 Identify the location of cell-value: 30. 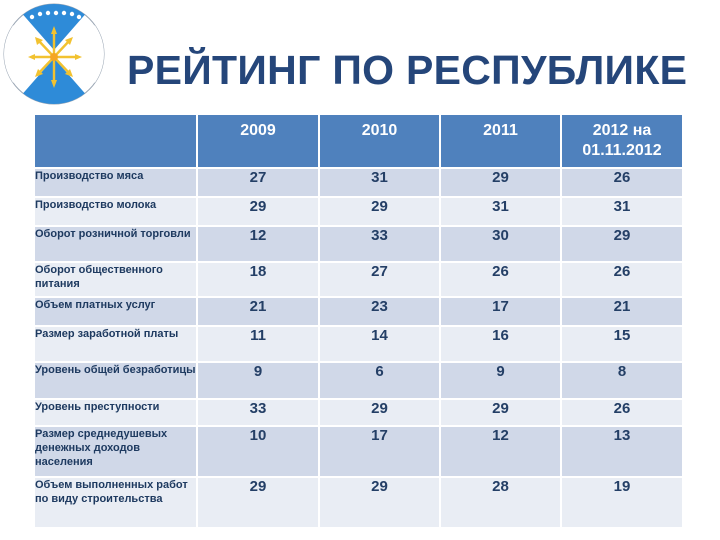
(500, 244).